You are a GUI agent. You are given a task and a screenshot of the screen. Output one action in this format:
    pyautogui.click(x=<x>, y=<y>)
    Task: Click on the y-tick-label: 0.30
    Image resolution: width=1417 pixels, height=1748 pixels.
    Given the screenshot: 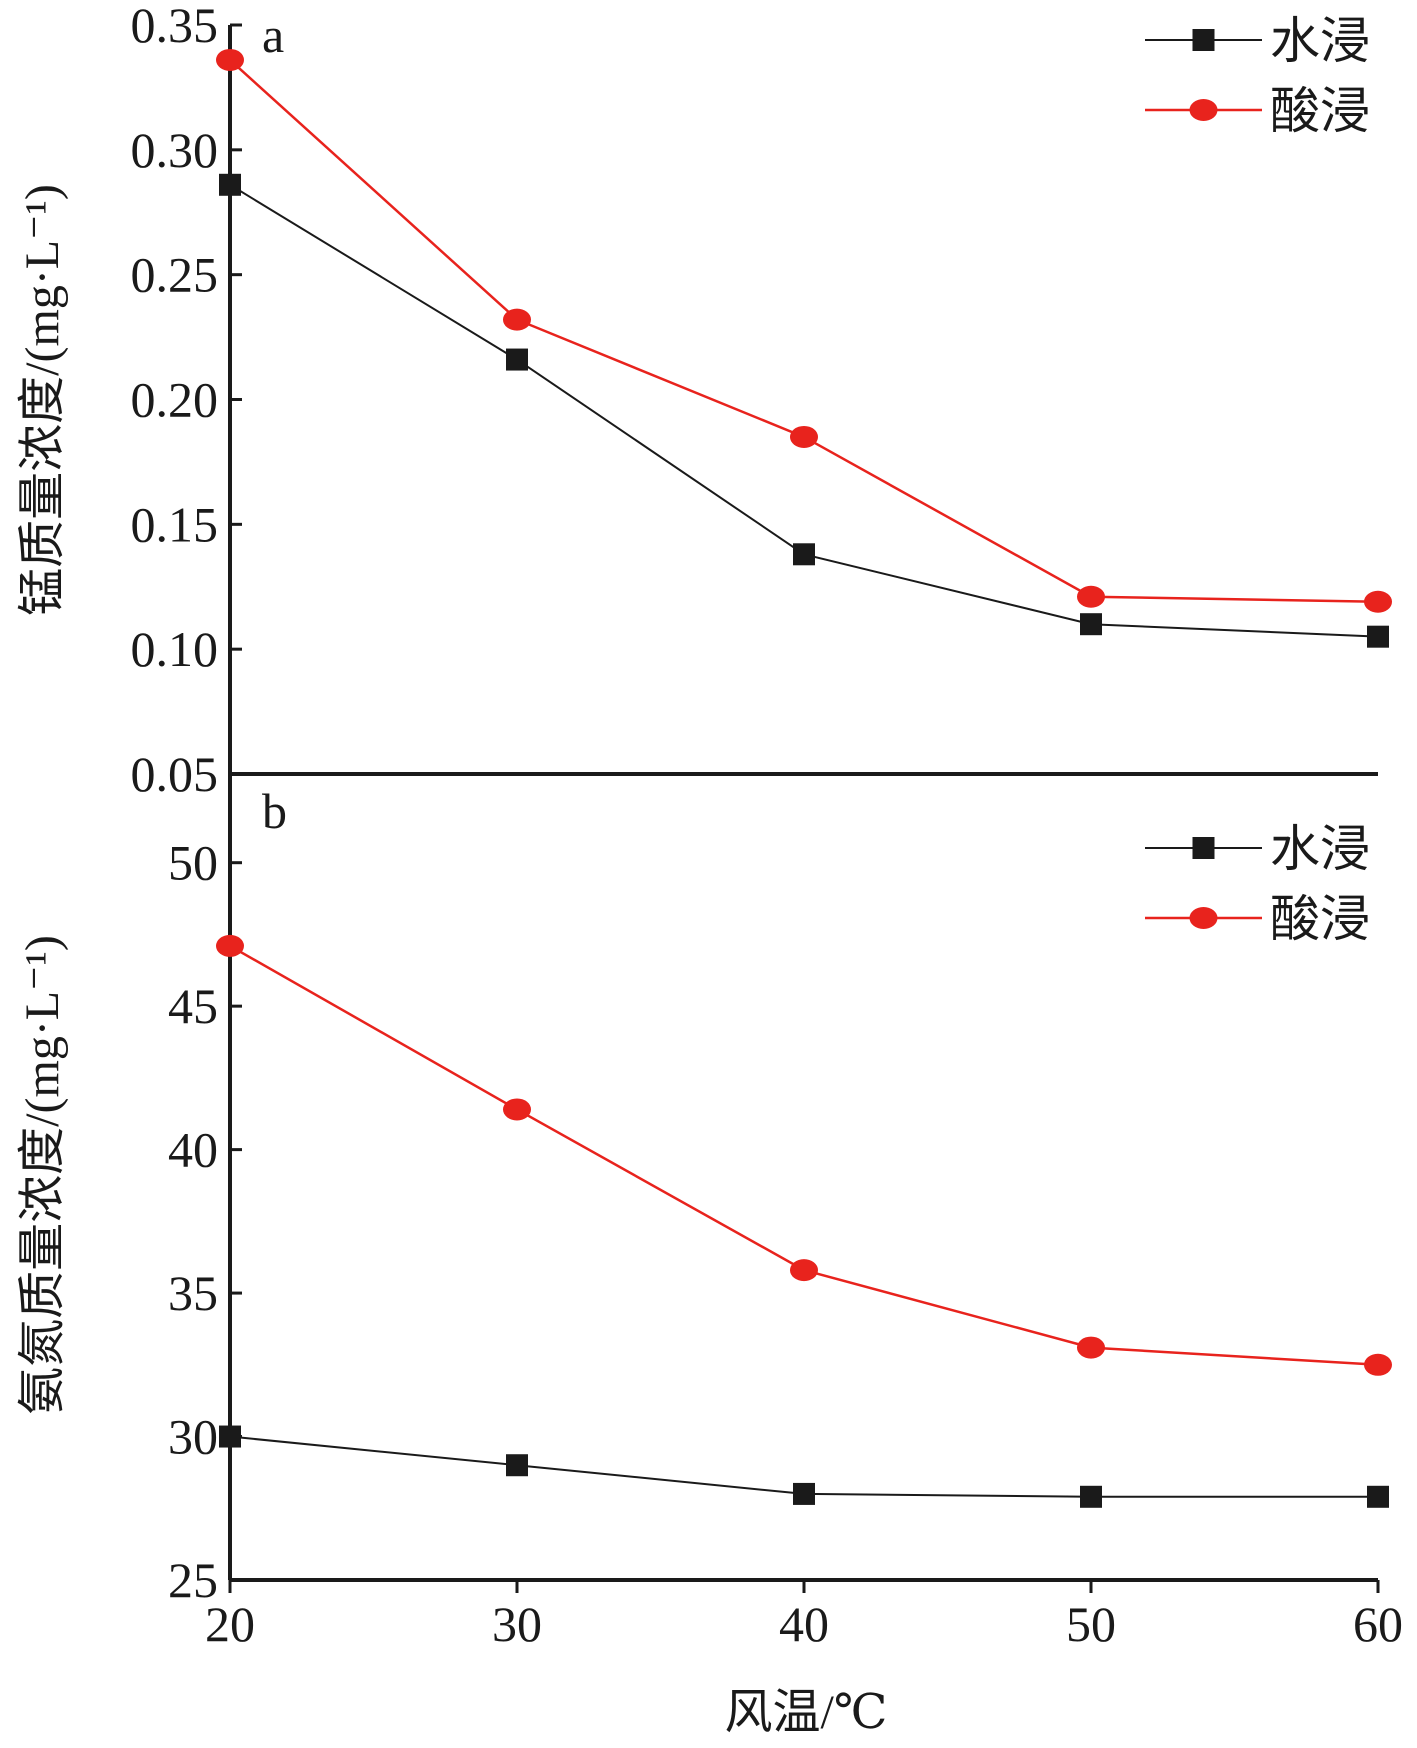 What is the action you would take?
    pyautogui.click(x=175, y=150)
    